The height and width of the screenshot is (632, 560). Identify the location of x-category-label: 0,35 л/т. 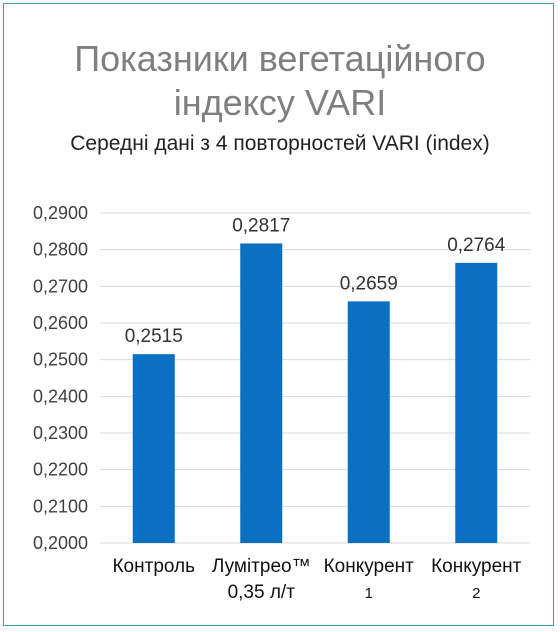
(262, 592).